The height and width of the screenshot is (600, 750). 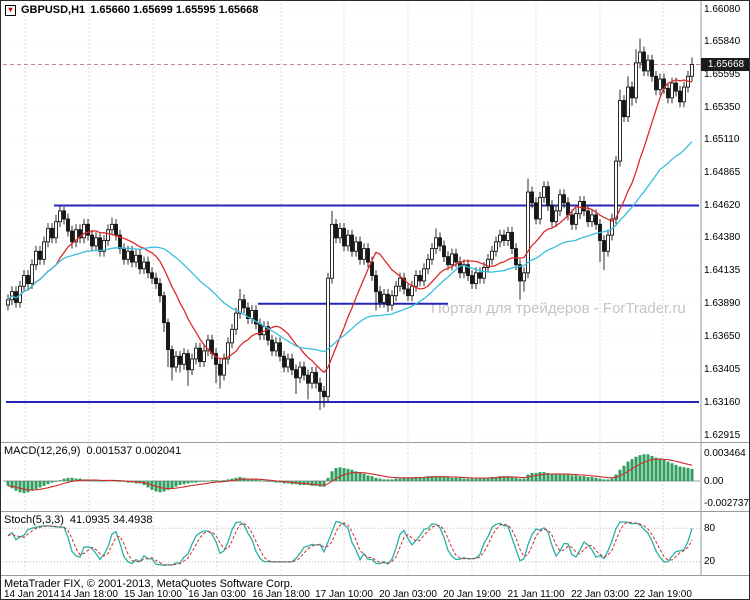 What do you see at coordinates (174, 10) in the screenshot?
I see `ohlc-quotes-label: 1.65660 1.65699 1.65595 1.65668` at bounding box center [174, 10].